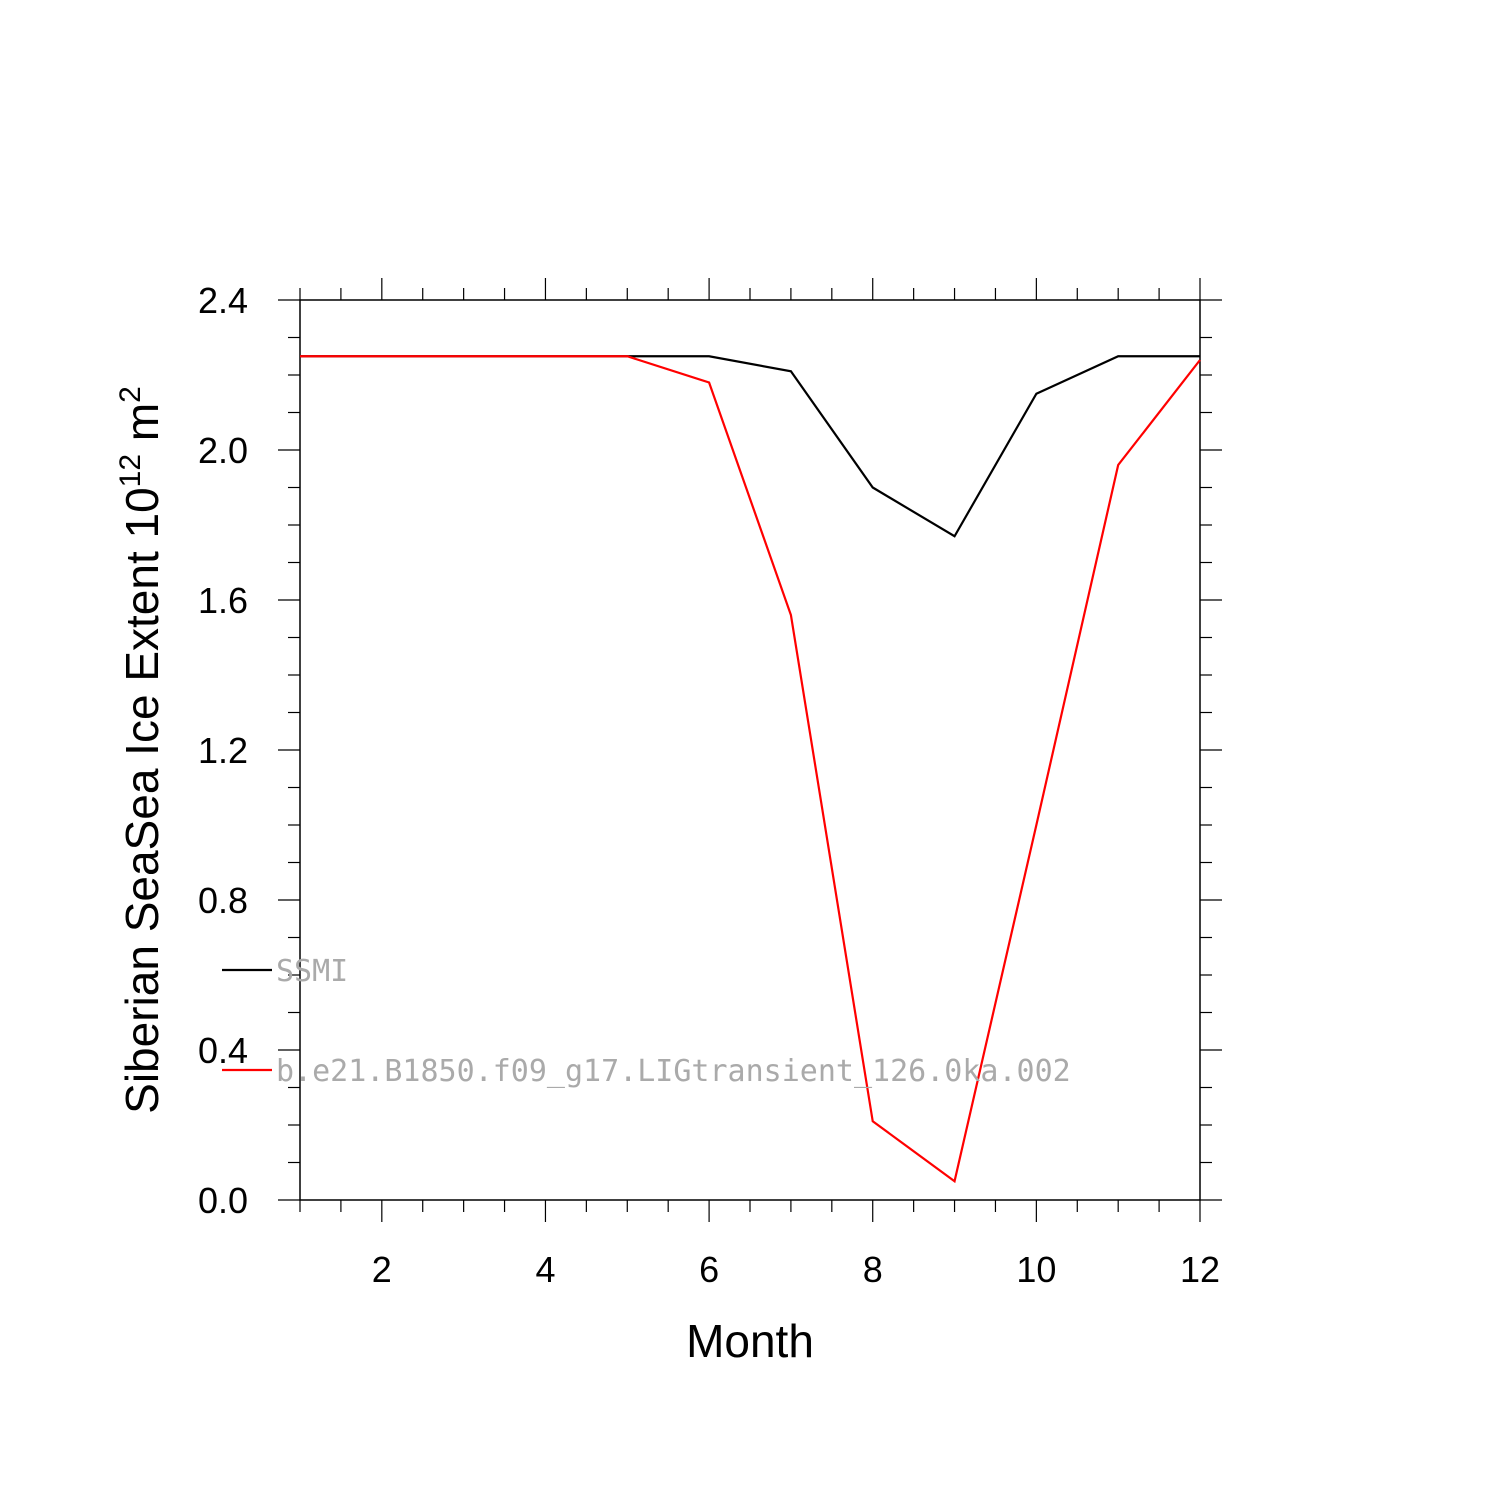  What do you see at coordinates (130, 394) in the screenshot?
I see `y-axis-title-unit-exponent: 2` at bounding box center [130, 394].